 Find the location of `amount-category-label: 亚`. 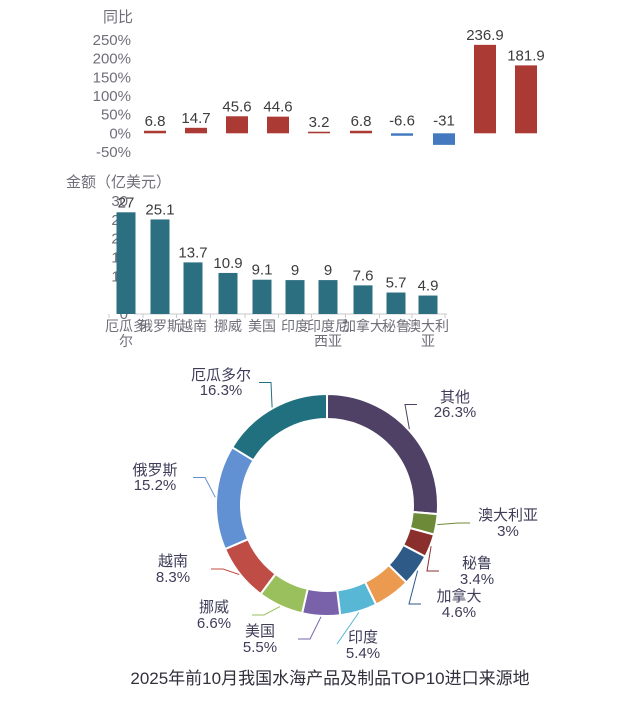

amount-category-label: 亚 is located at coordinates (428, 341).